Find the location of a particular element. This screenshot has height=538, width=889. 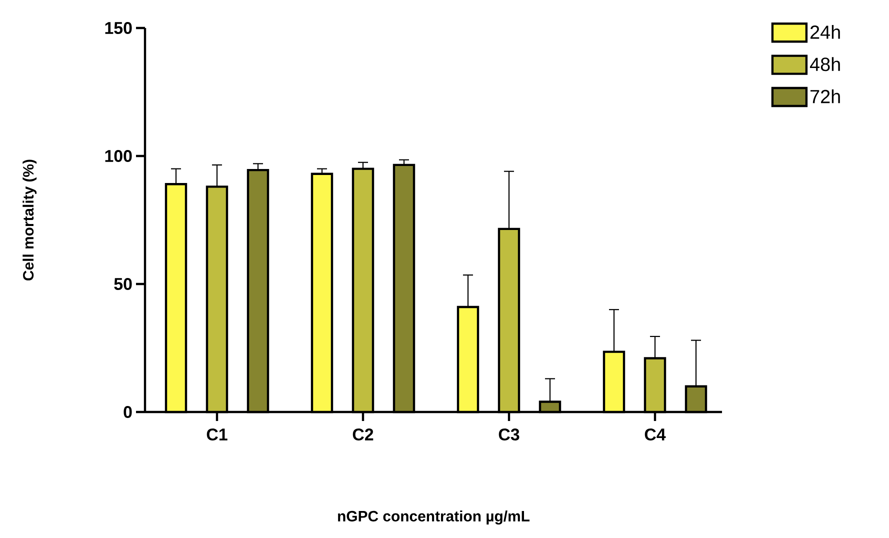

legend-label: 24h is located at coordinates (825, 31).